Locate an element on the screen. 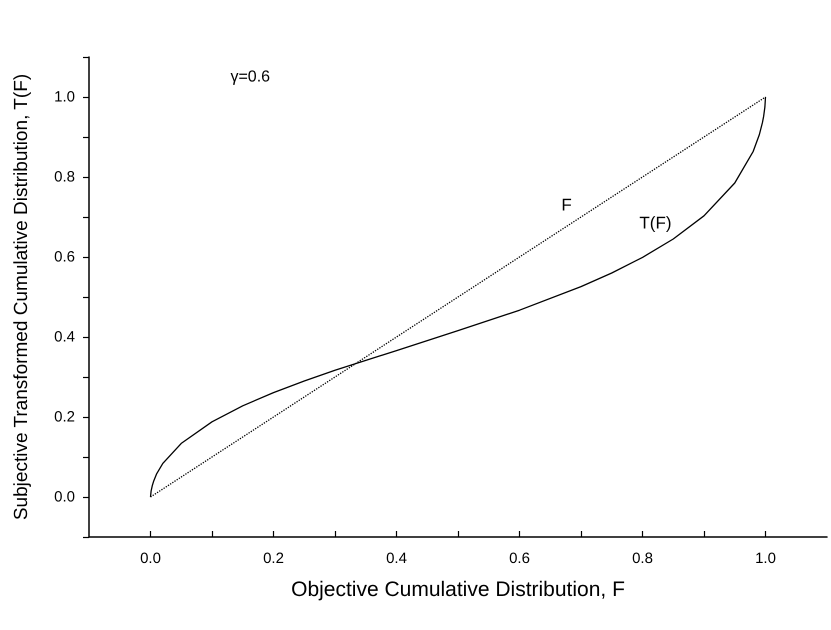 This screenshot has height=630, width=831. x-tick-label: 0.6 is located at coordinates (519, 558).